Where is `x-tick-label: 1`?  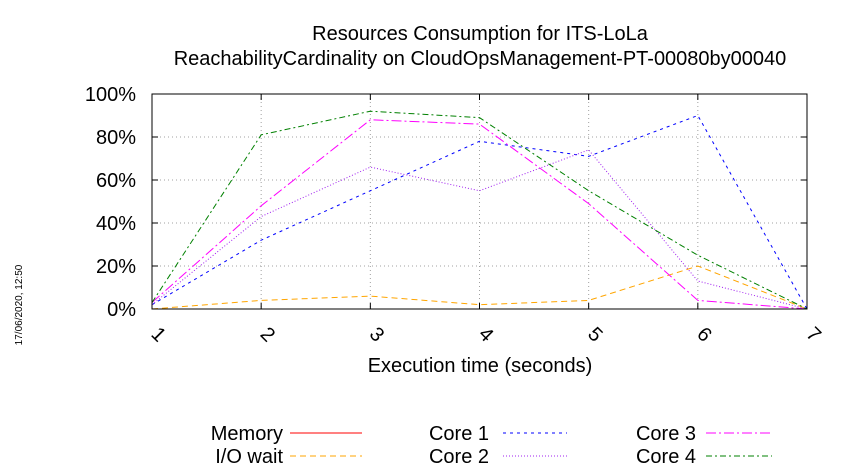
x-tick-label: 1 is located at coordinates (158, 334).